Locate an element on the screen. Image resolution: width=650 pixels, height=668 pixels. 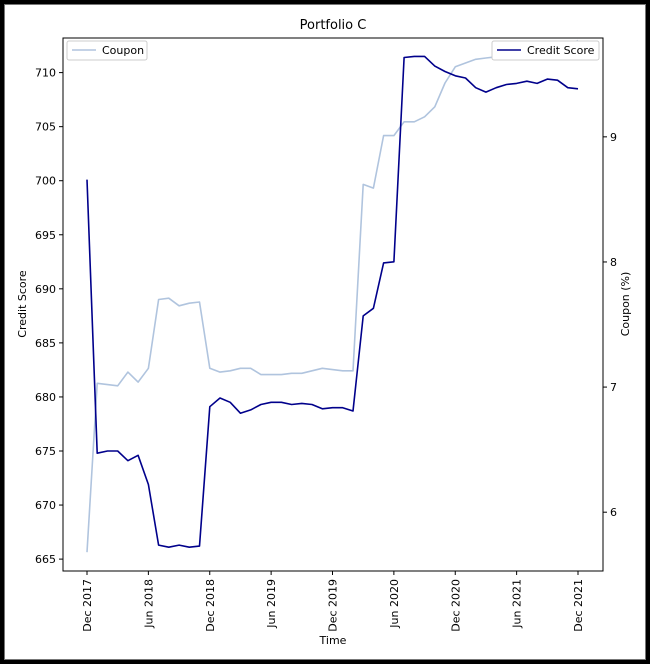
legend-credit-score-box is located at coordinates (545, 50).